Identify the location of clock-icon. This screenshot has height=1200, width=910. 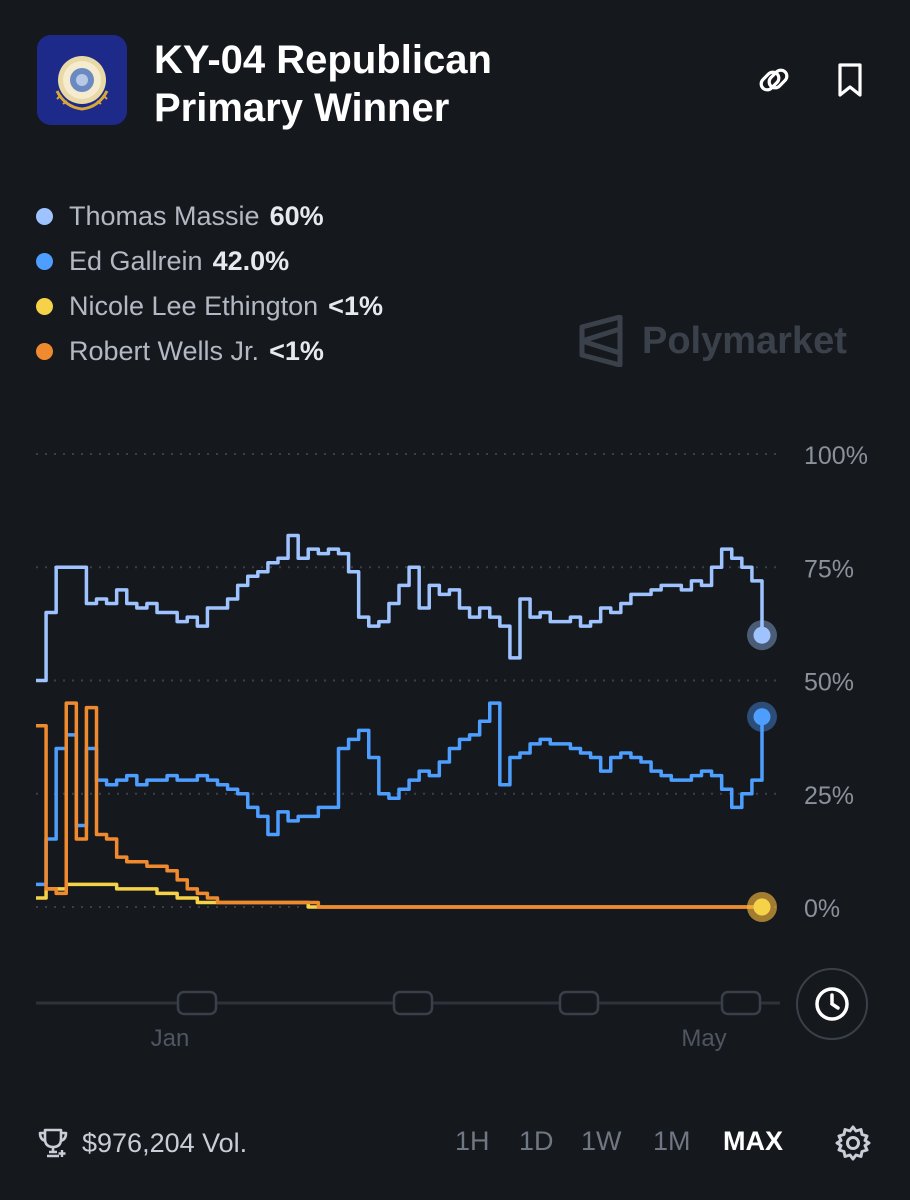
(832, 1004).